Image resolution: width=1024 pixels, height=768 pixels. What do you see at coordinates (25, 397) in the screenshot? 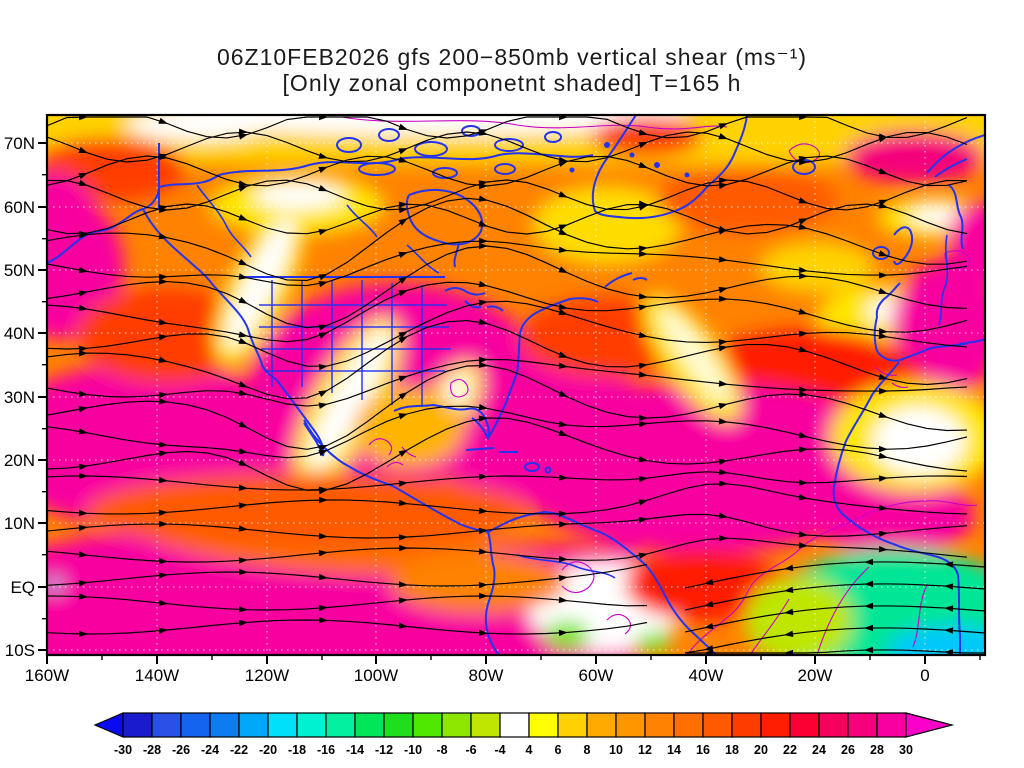
I see `latitude-axis: 70N 60N 50N 40N 30N 20N 10N EQ 10S` at bounding box center [25, 397].